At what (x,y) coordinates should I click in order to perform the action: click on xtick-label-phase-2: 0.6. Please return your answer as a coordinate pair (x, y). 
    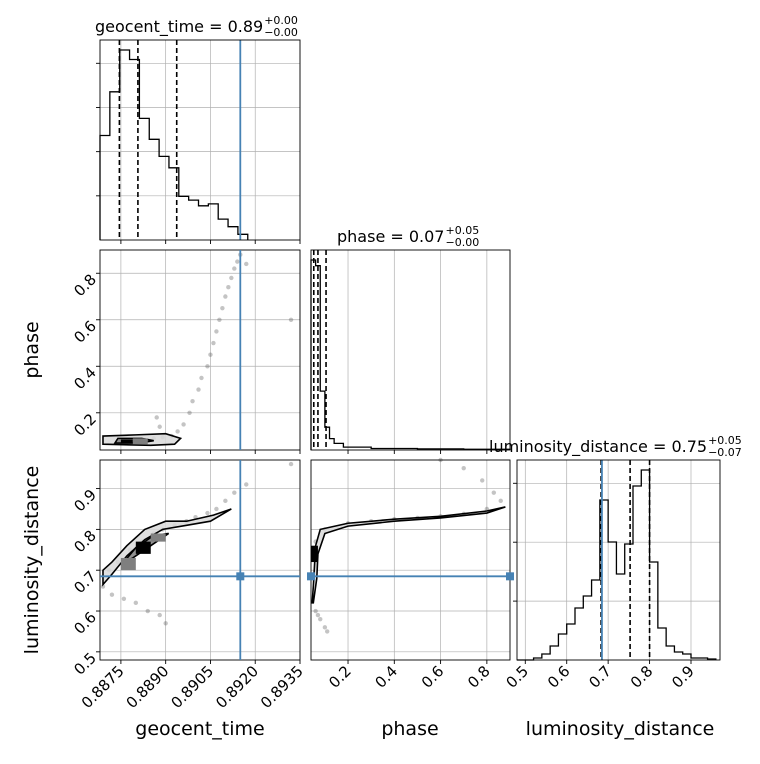
    Looking at the image, I should click on (433, 677).